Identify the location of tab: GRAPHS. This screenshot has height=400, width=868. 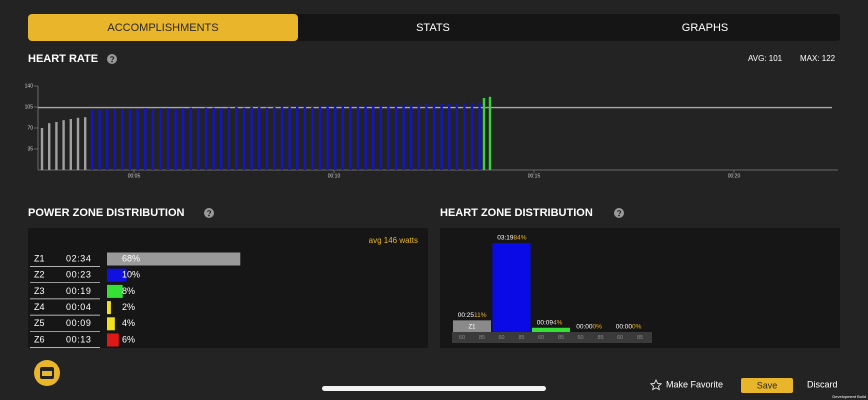
(705, 28).